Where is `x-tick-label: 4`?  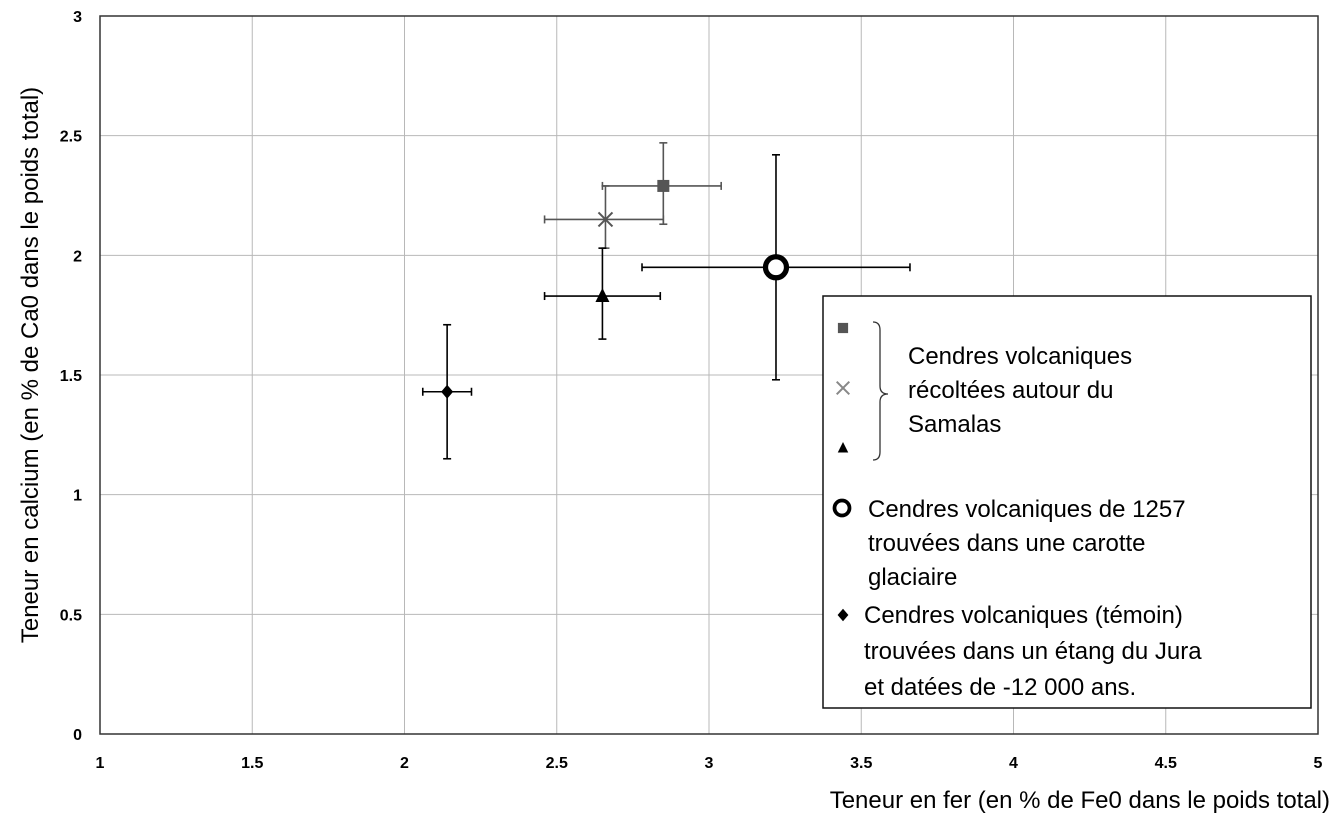
x-tick-label: 4 is located at coordinates (1013, 763).